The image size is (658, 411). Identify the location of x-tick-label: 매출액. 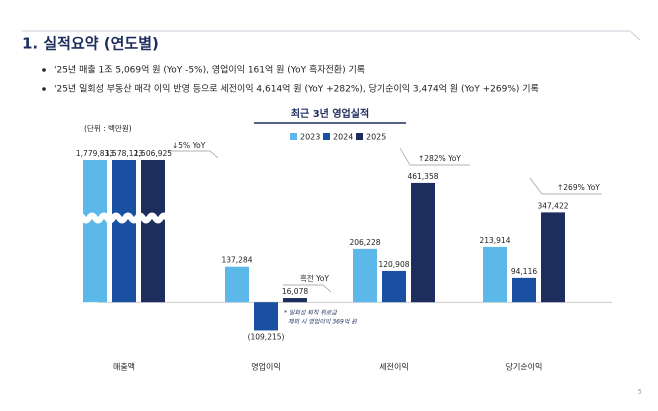
(124, 367).